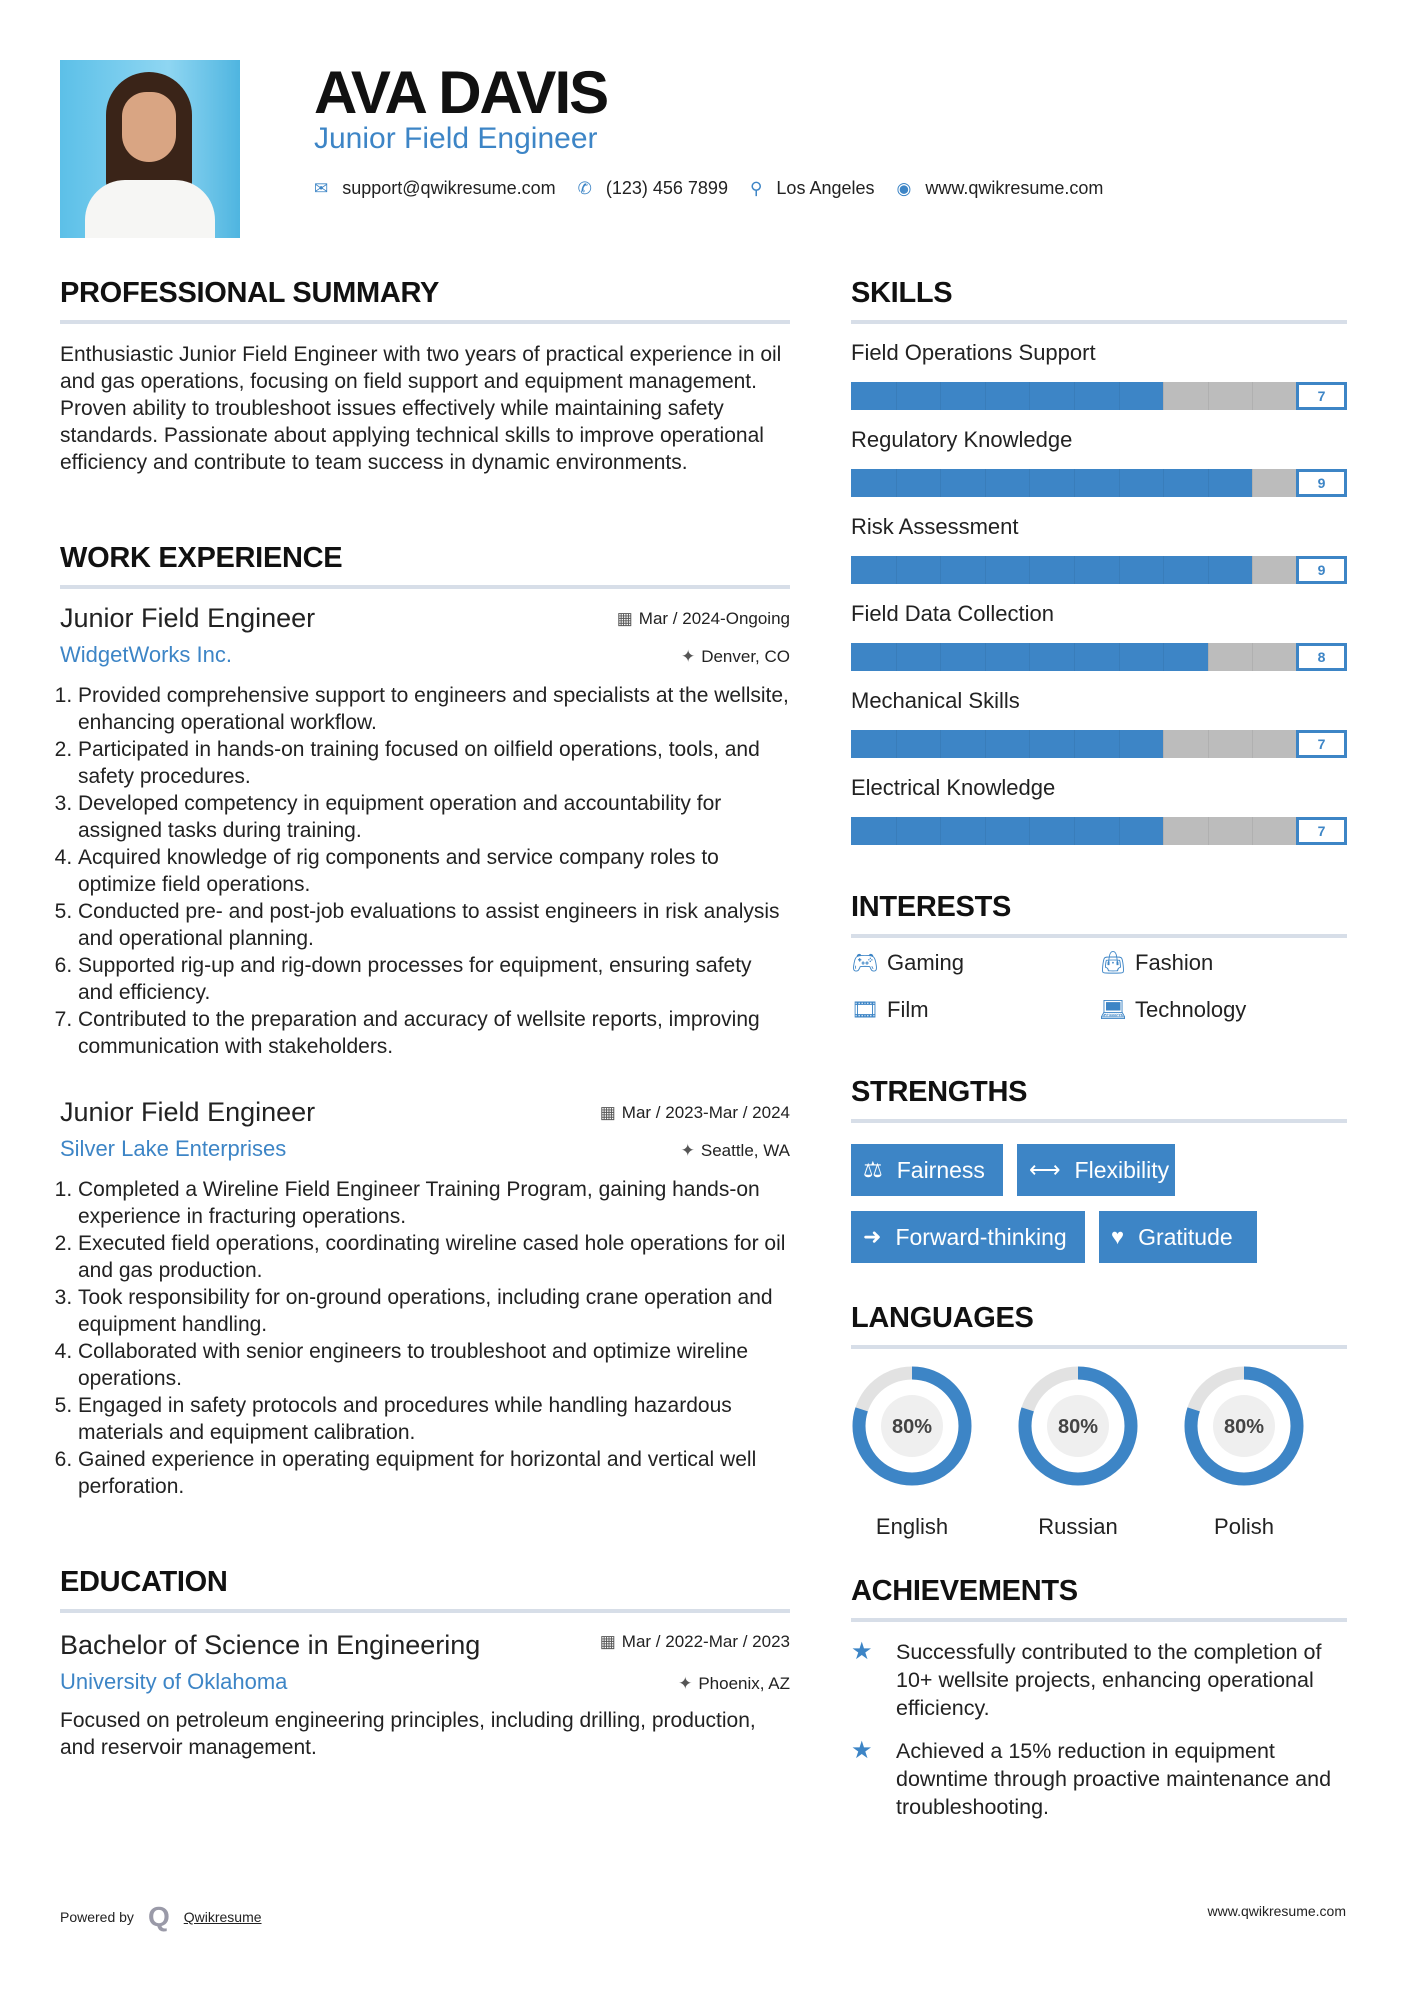 This screenshot has height=1990, width=1407. I want to click on qwikresume-logo-icon: Q, so click(158, 1916).